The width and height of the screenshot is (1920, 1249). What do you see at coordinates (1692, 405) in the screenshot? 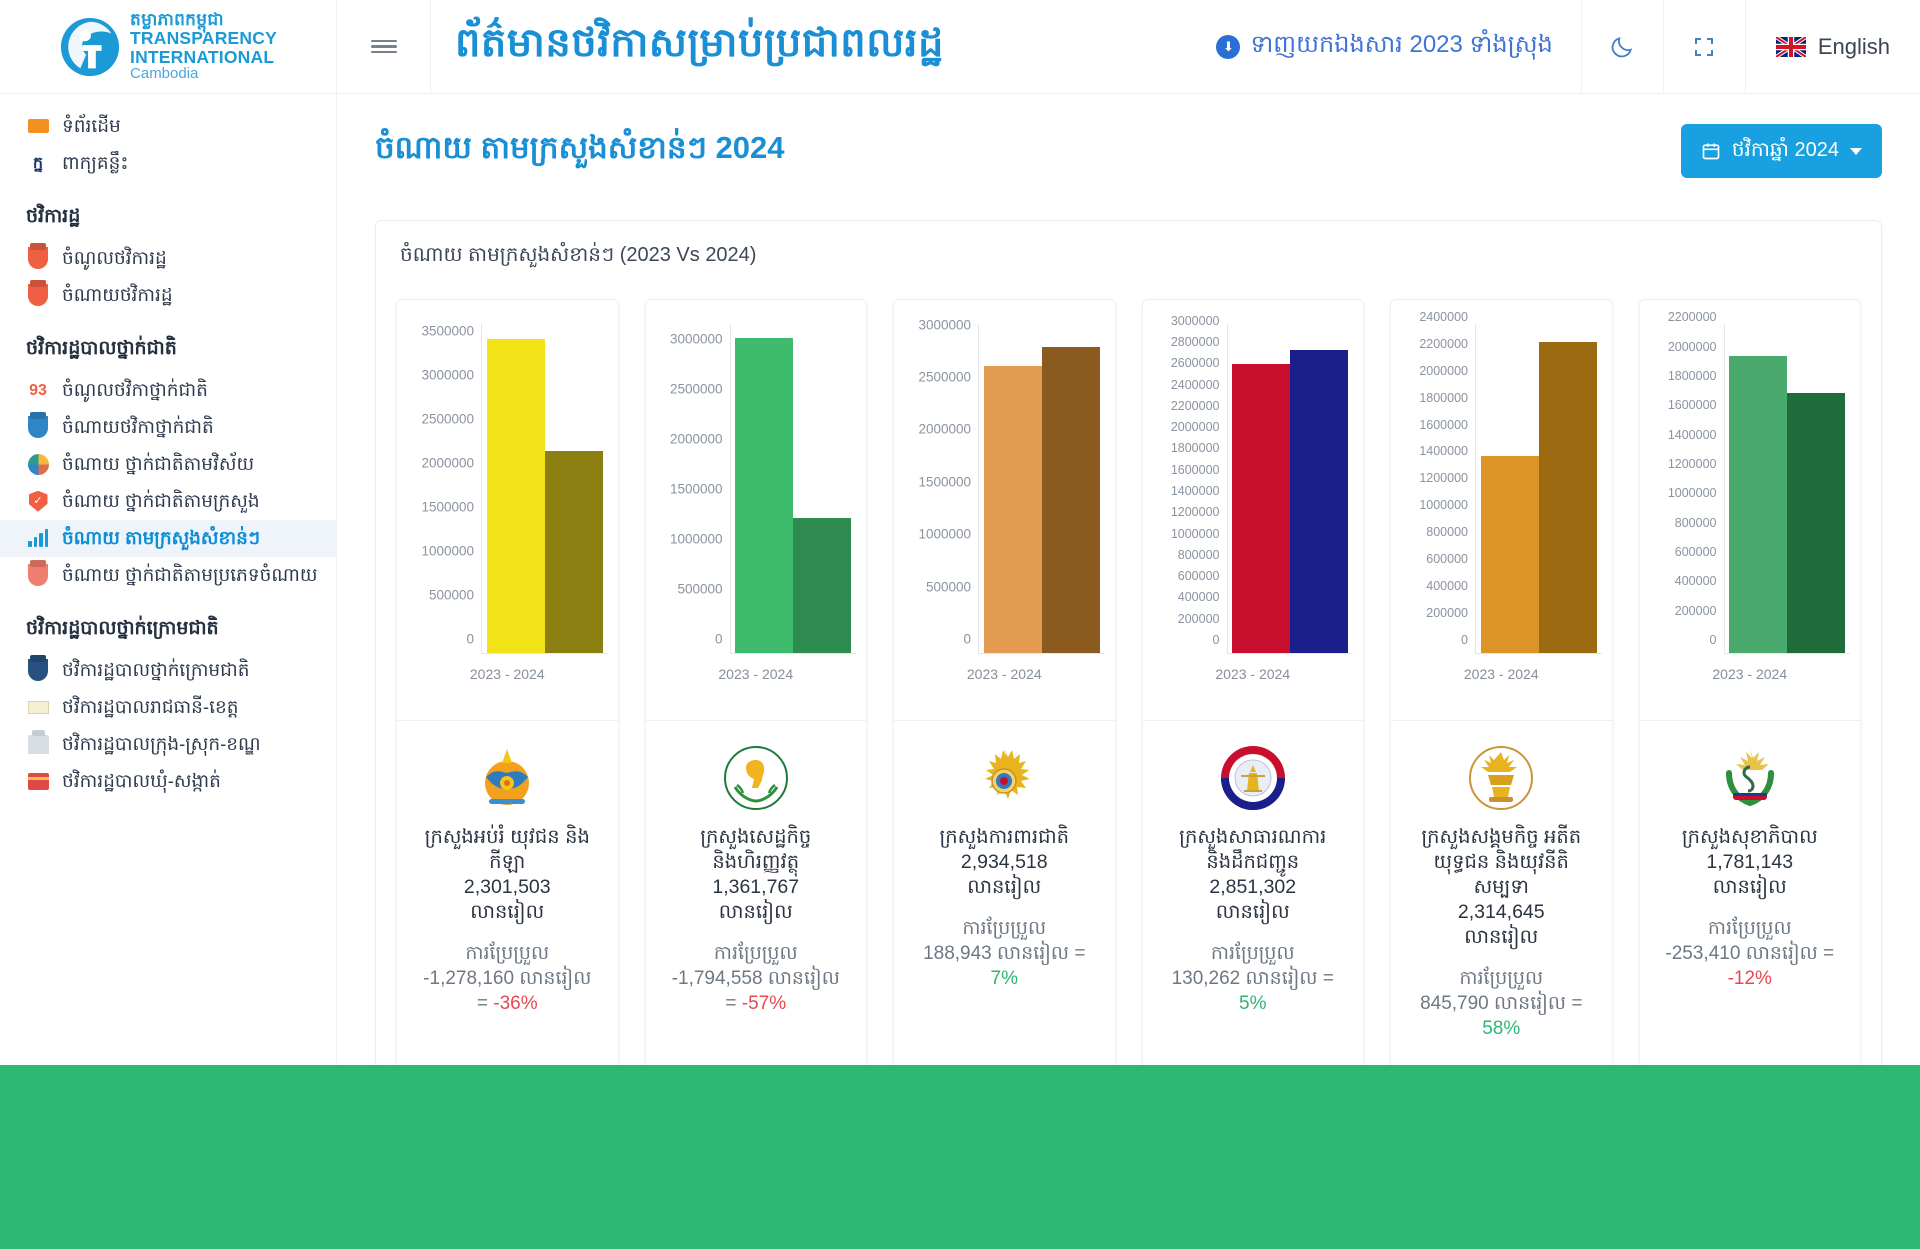
I see `y-axis-tick: 1600000` at bounding box center [1692, 405].